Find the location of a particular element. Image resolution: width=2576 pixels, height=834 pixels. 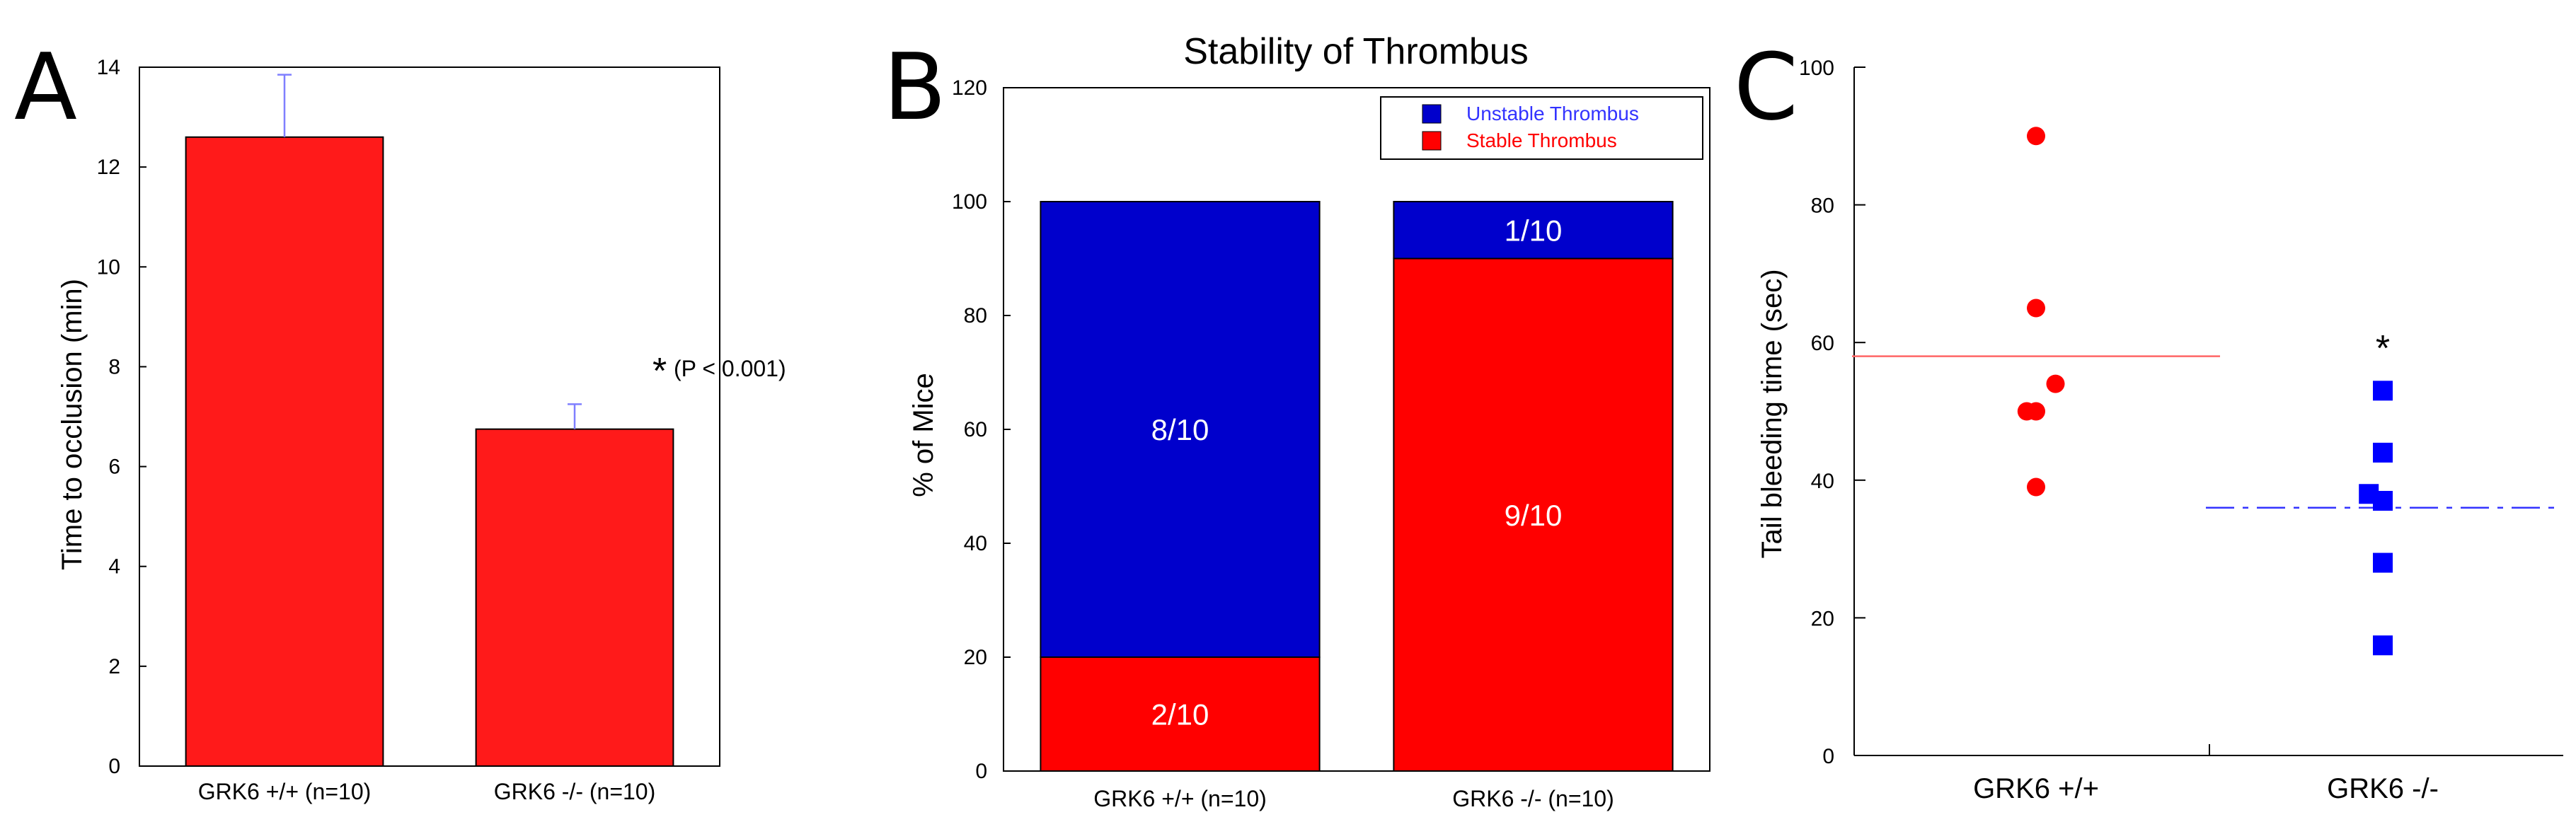

legend-label-stable: Stable Thrombus is located at coordinates (1542, 140).